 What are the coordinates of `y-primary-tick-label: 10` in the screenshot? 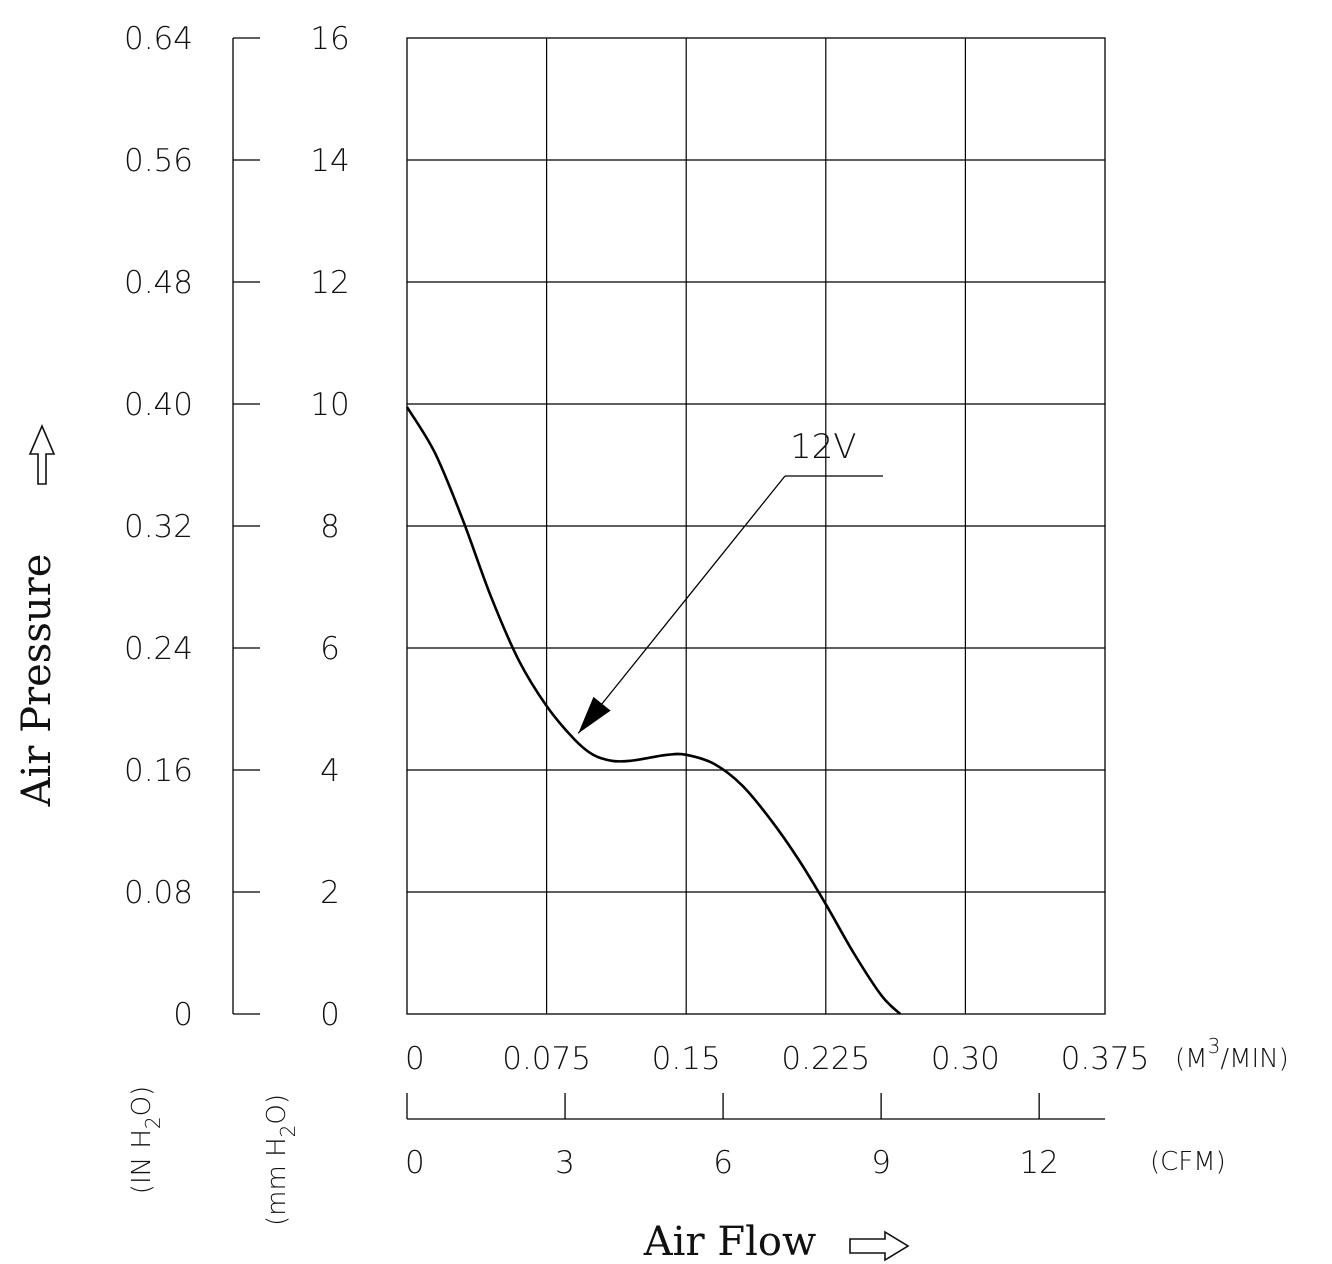 It's located at (329, 405).